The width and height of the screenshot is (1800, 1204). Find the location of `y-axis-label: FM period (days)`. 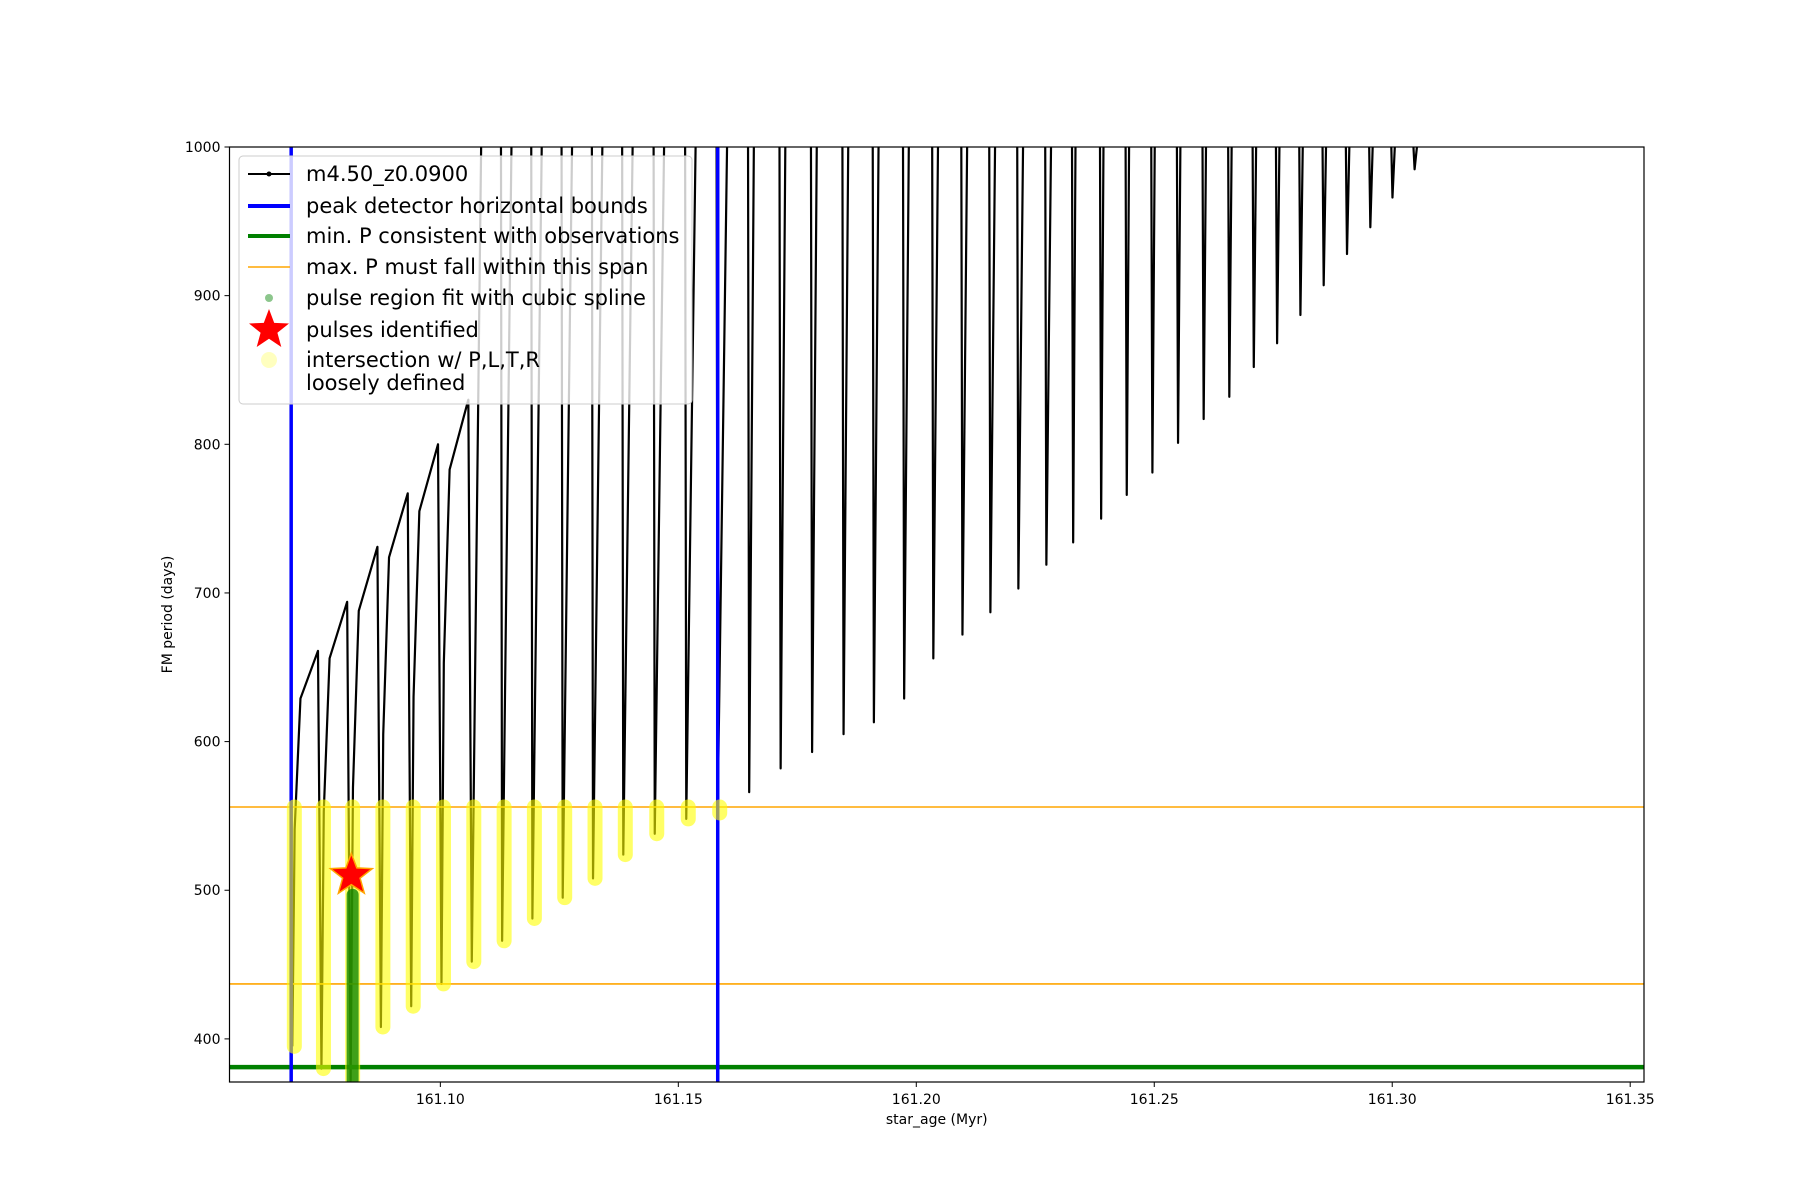

y-axis-label: FM period (days) is located at coordinates (168, 615).